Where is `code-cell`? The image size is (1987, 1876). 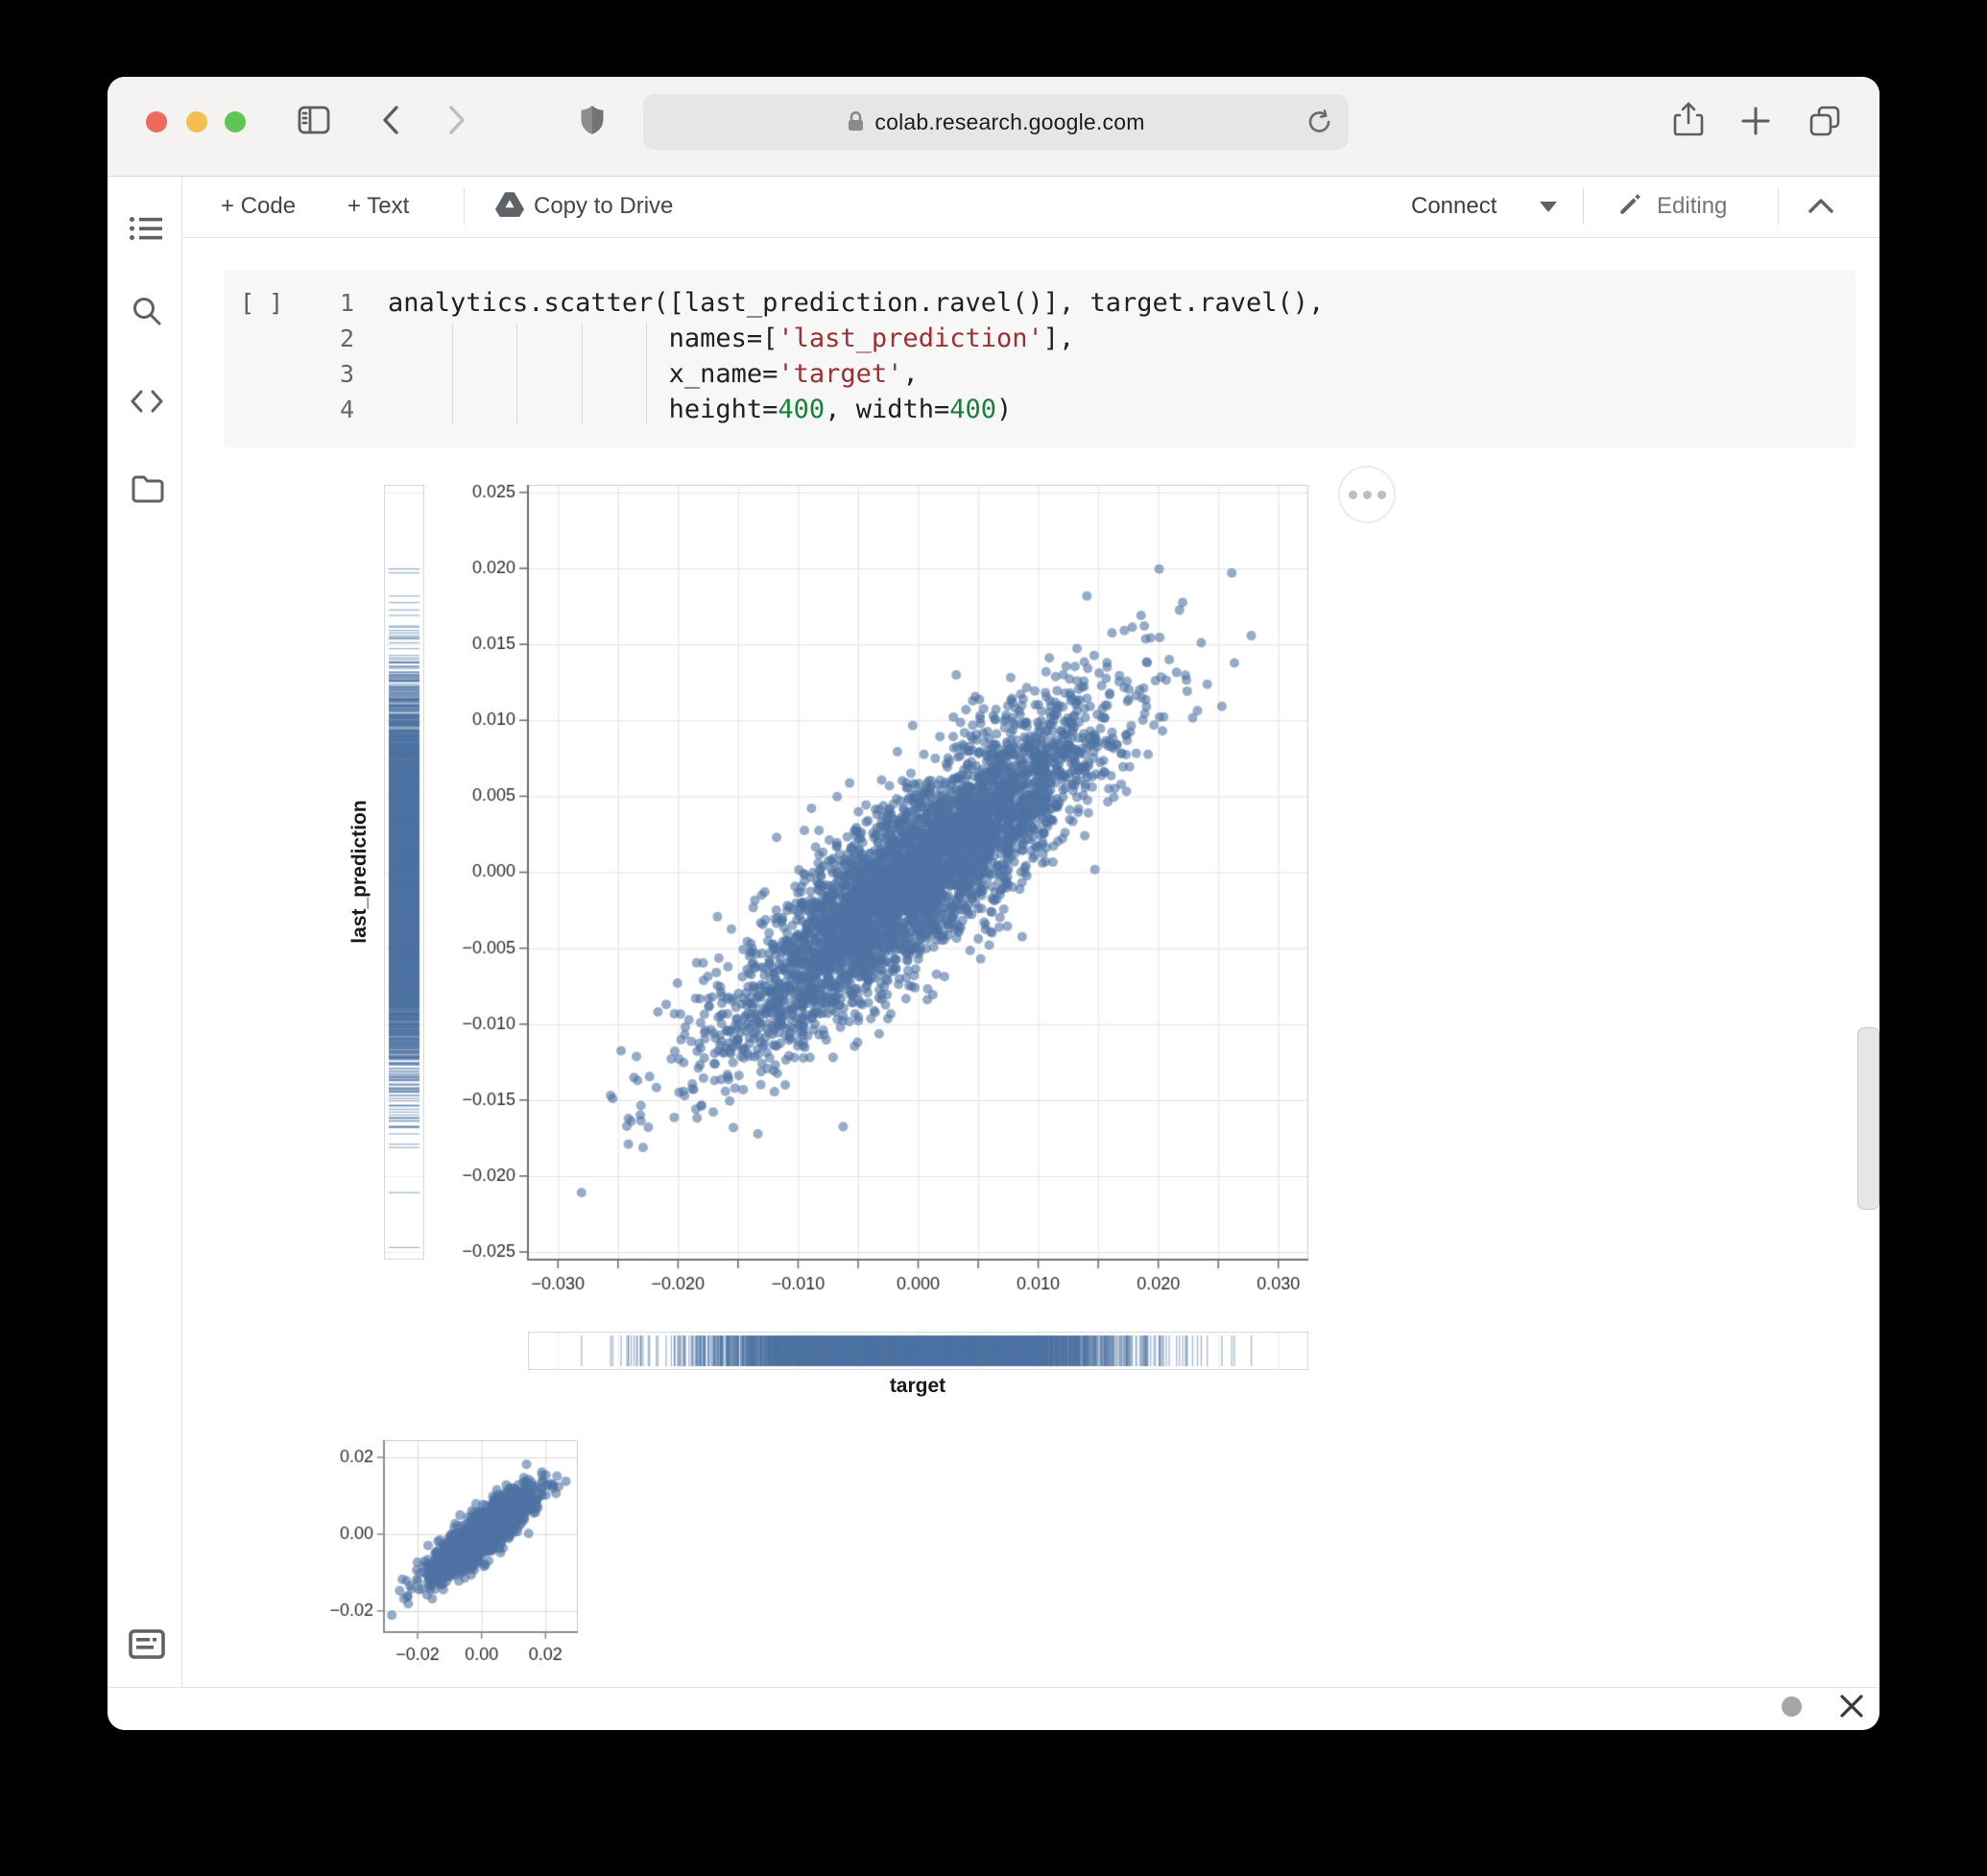
code-cell is located at coordinates (1039, 359).